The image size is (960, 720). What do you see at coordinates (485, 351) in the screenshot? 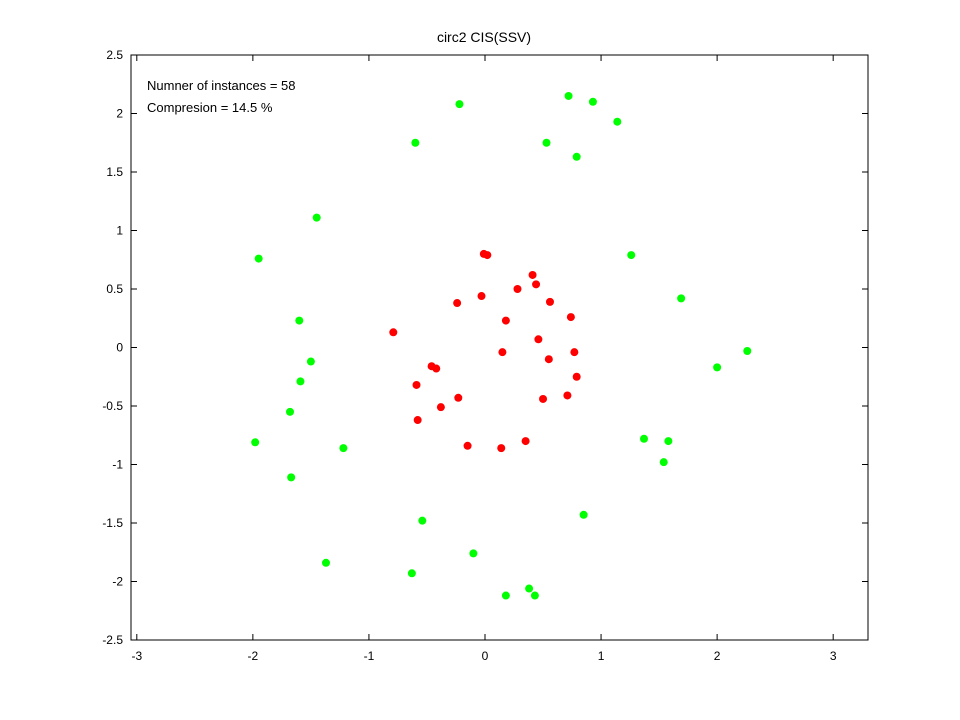
I see `red-series` at bounding box center [485, 351].